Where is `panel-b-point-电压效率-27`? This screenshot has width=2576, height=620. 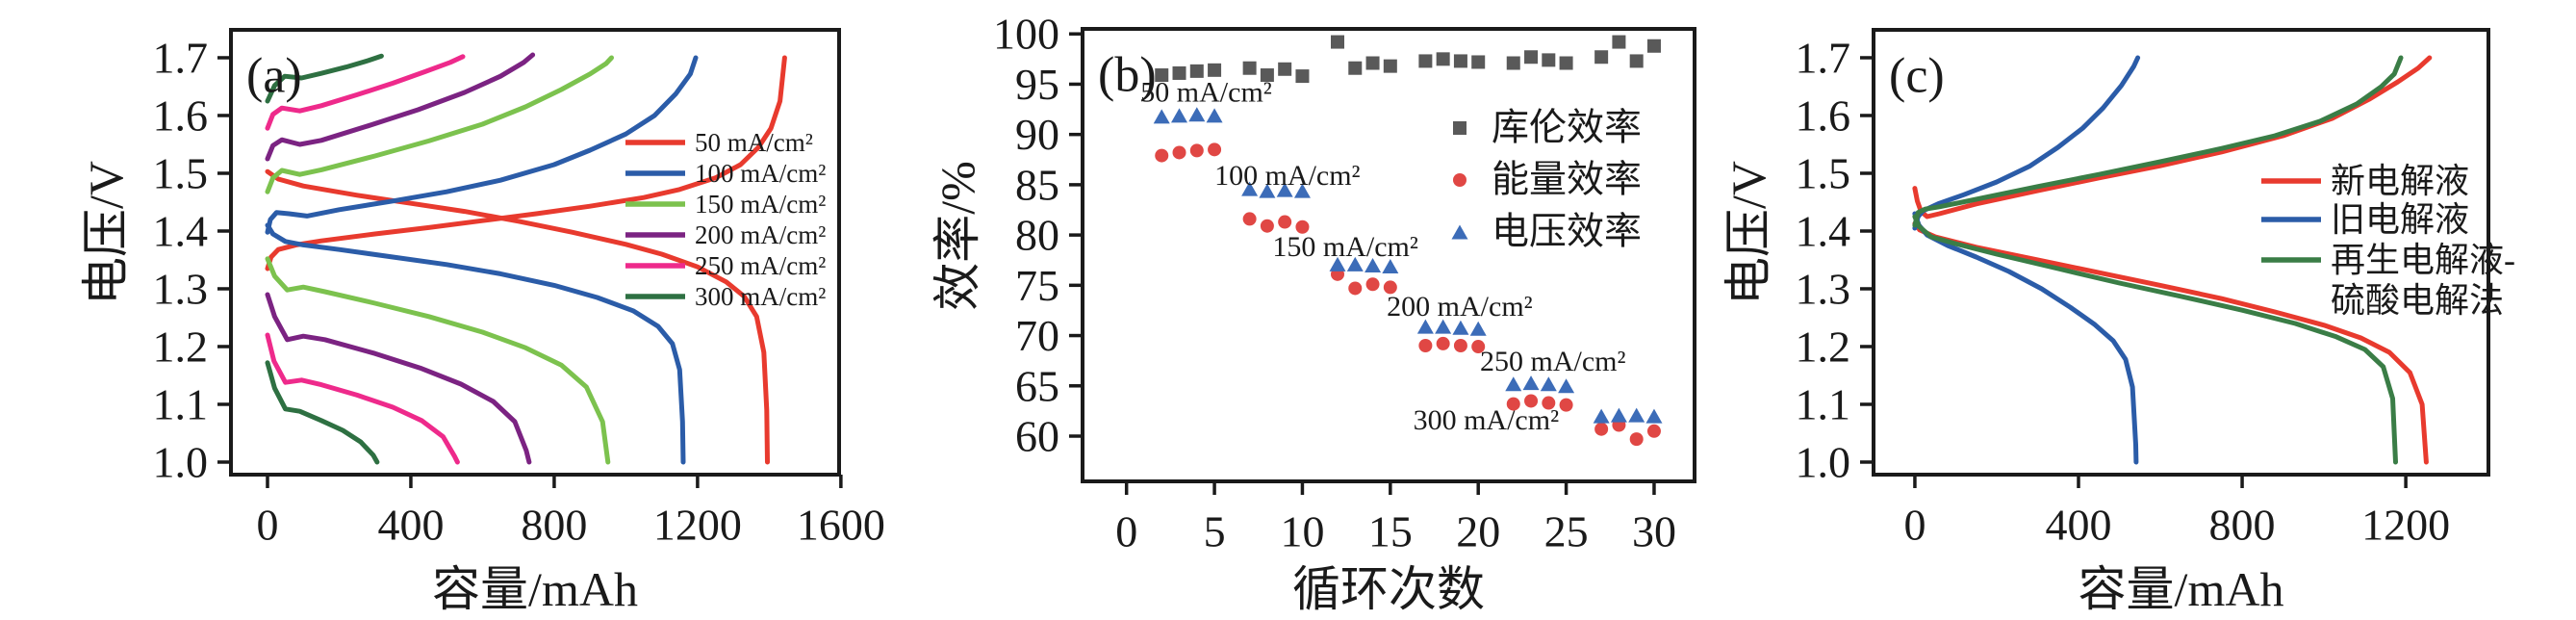 panel-b-point-电压效率-27 is located at coordinates (1601, 416).